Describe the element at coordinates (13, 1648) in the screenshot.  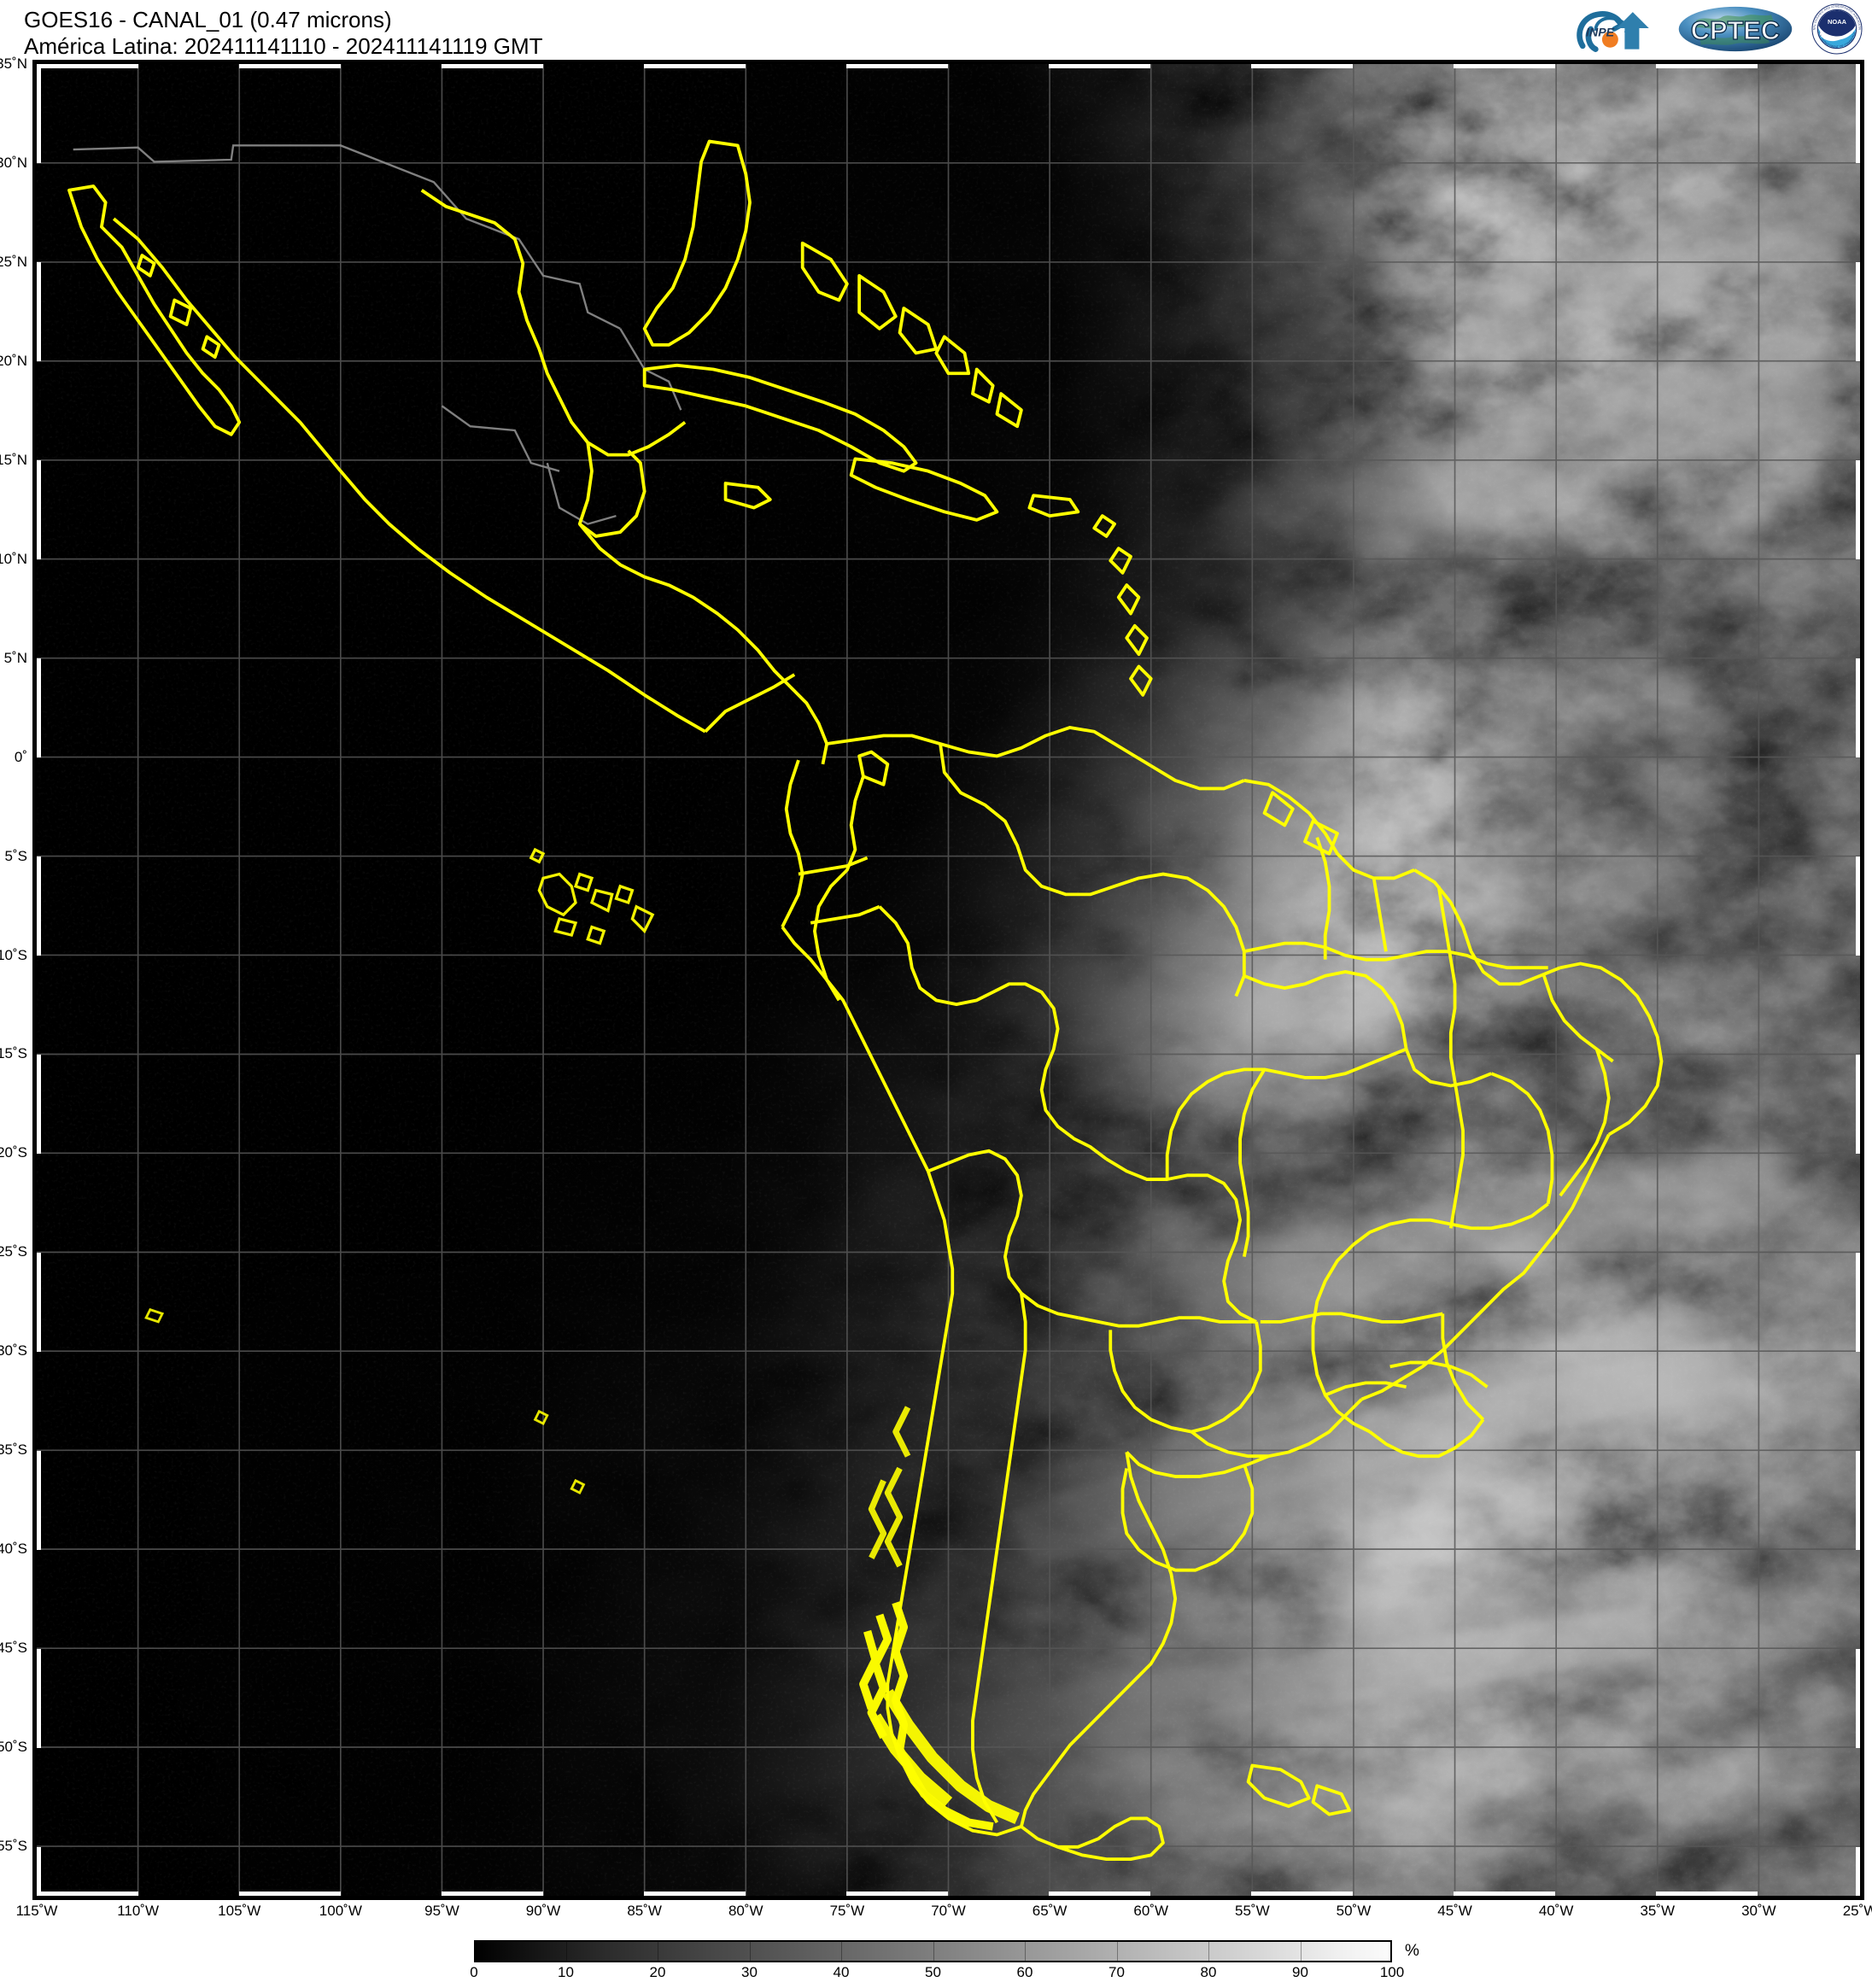
I see `y-tick-label: 45˚S` at that location.